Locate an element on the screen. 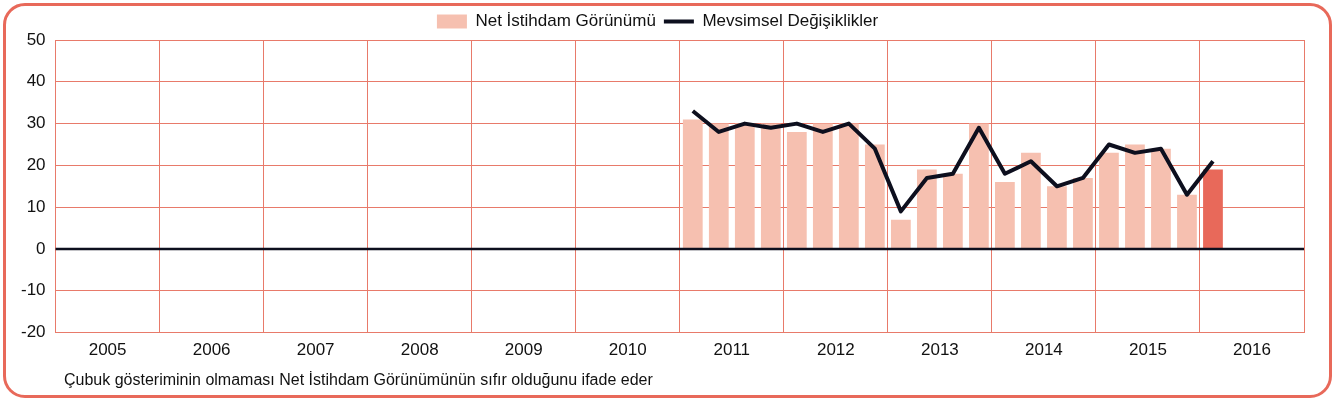  x-tick-label: 2011 is located at coordinates (732, 350).